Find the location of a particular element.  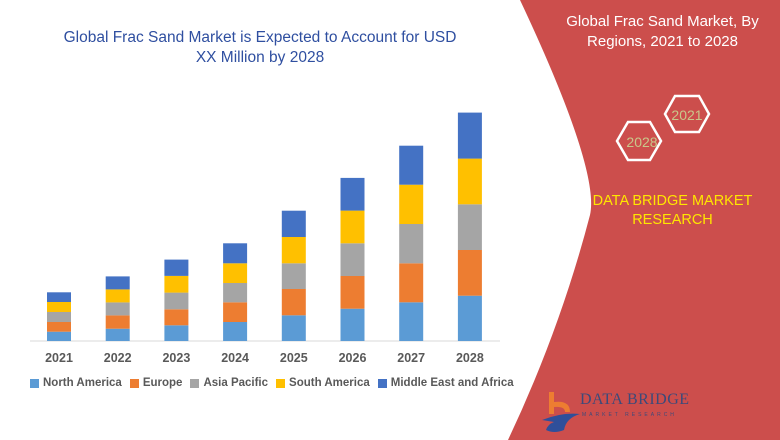

bar-2022-europe is located at coordinates (117, 322).